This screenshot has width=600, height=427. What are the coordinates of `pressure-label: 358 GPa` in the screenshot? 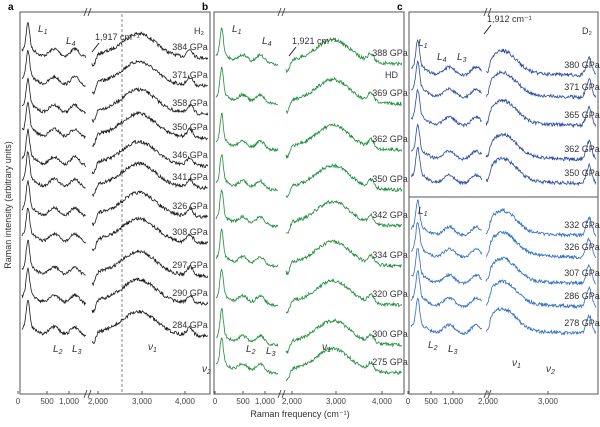 It's located at (190, 103).